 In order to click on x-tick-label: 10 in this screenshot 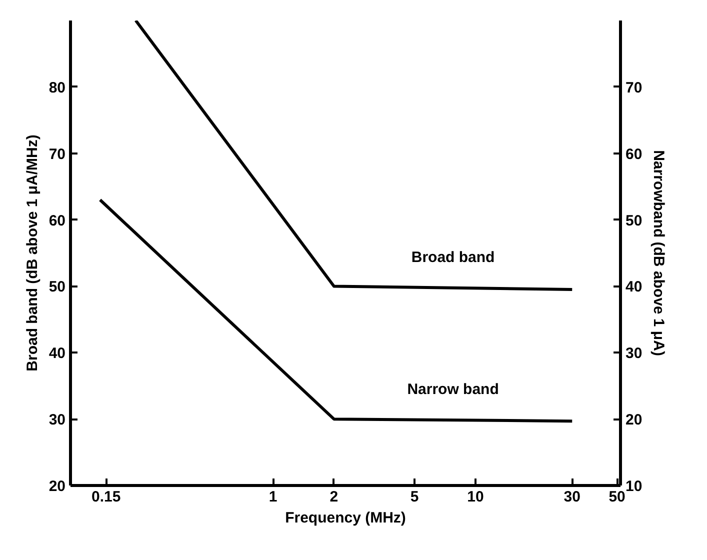, I will do `click(475, 497)`.